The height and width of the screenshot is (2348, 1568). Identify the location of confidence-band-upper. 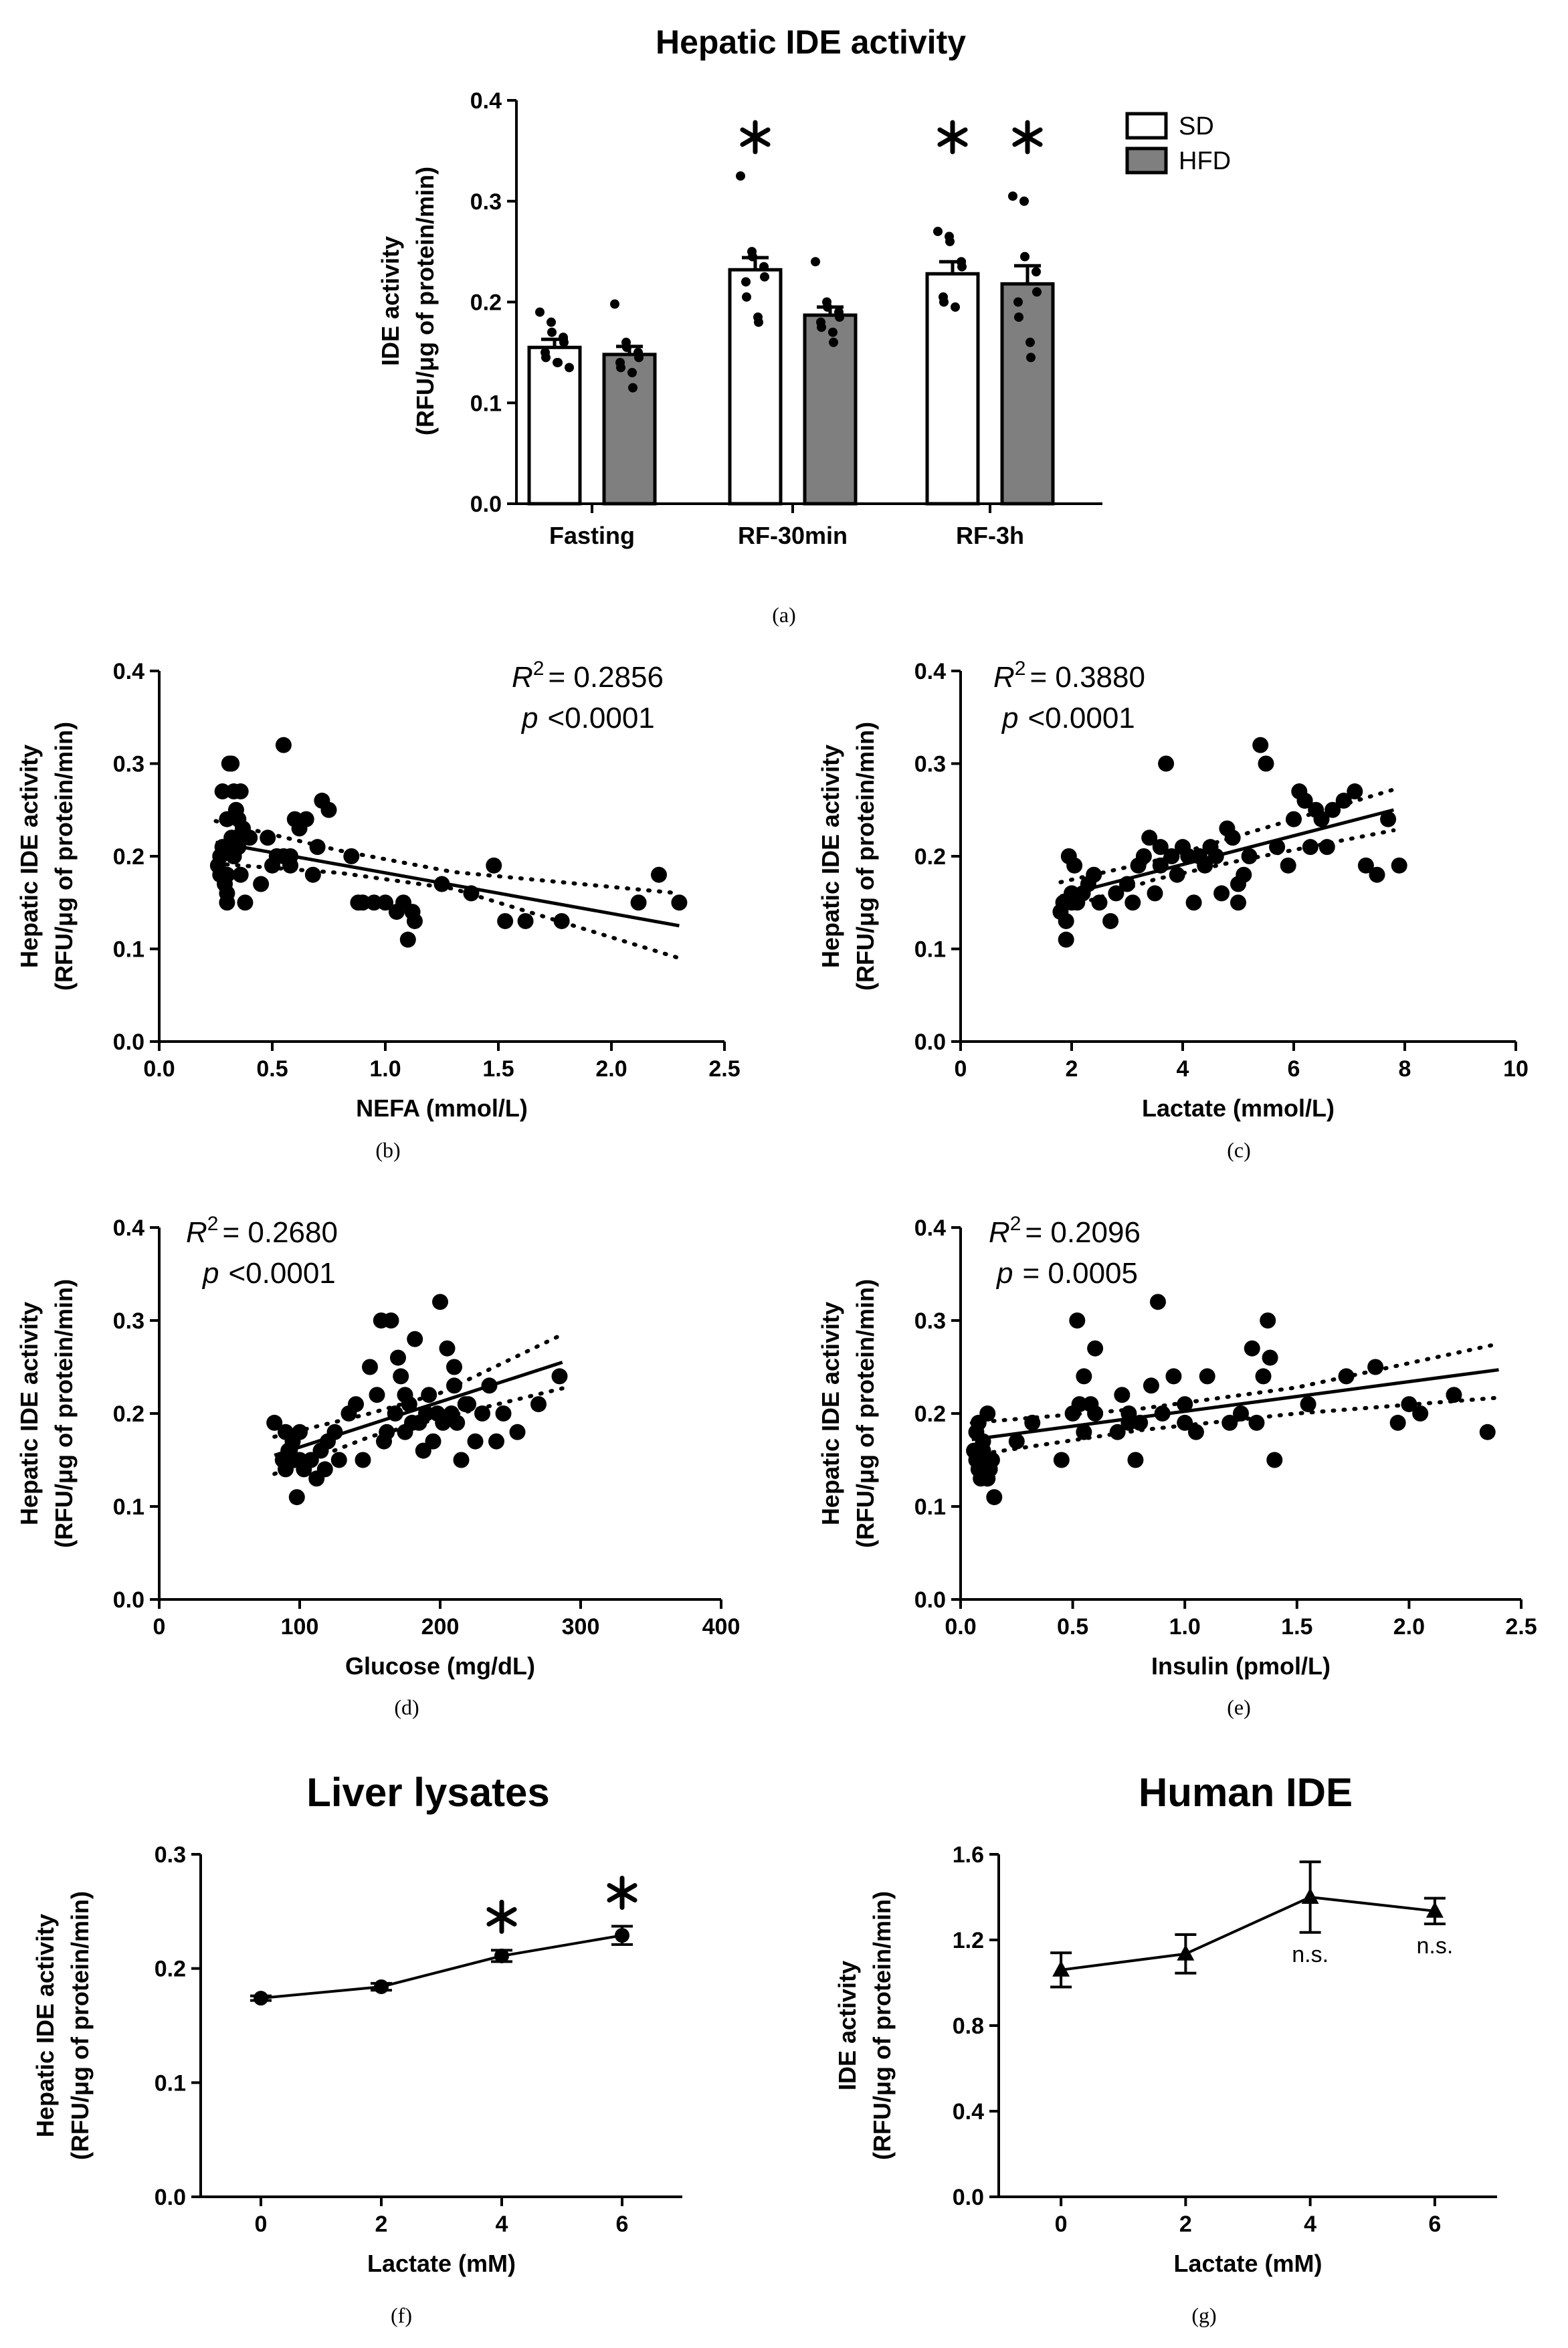
(1227, 836).